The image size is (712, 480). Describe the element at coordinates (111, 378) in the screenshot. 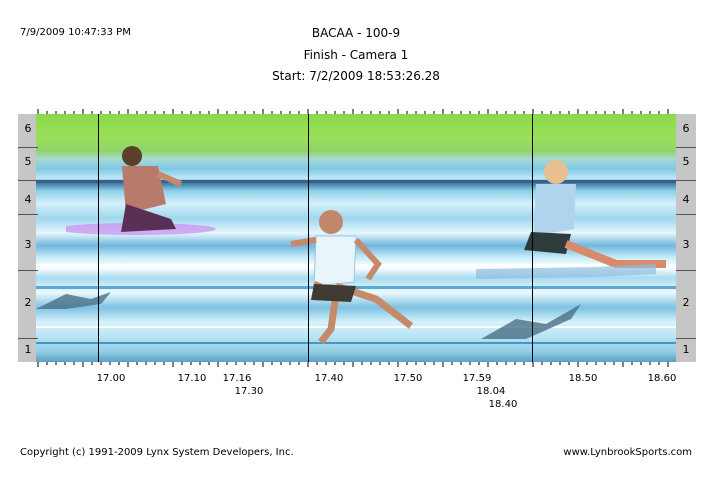

I see `time-label: 17.00` at that location.